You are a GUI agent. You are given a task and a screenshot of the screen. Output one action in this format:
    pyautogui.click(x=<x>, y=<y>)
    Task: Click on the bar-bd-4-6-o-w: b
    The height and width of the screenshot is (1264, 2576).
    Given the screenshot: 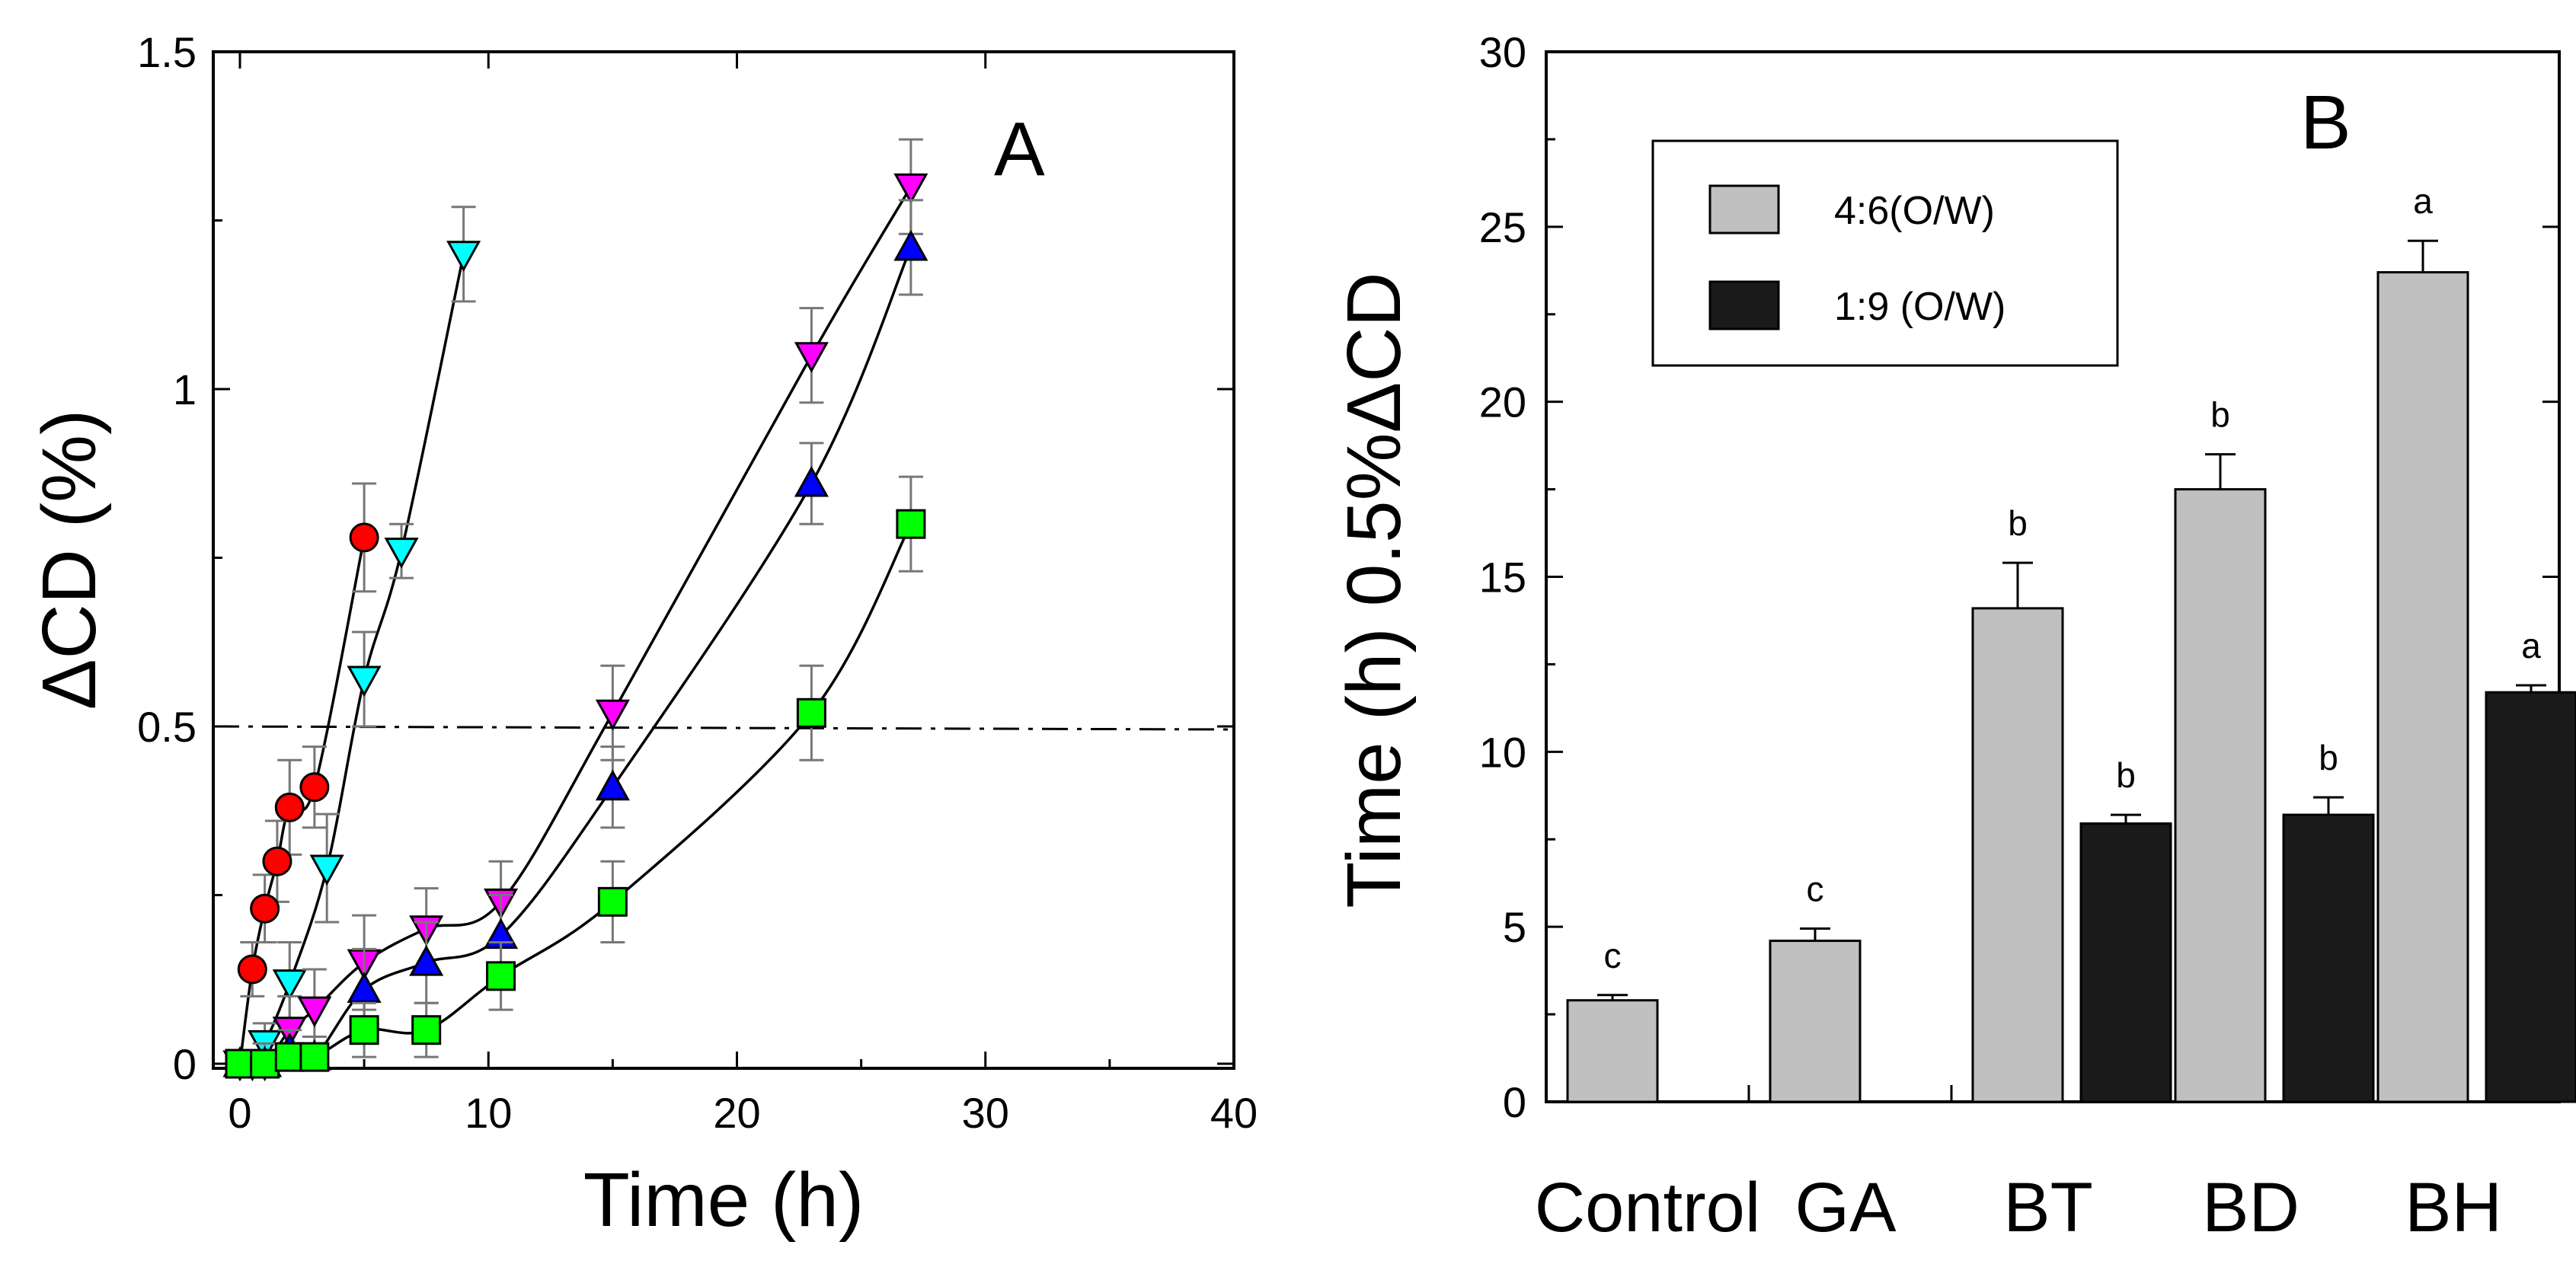 What is the action you would take?
    pyautogui.click(x=2220, y=749)
    